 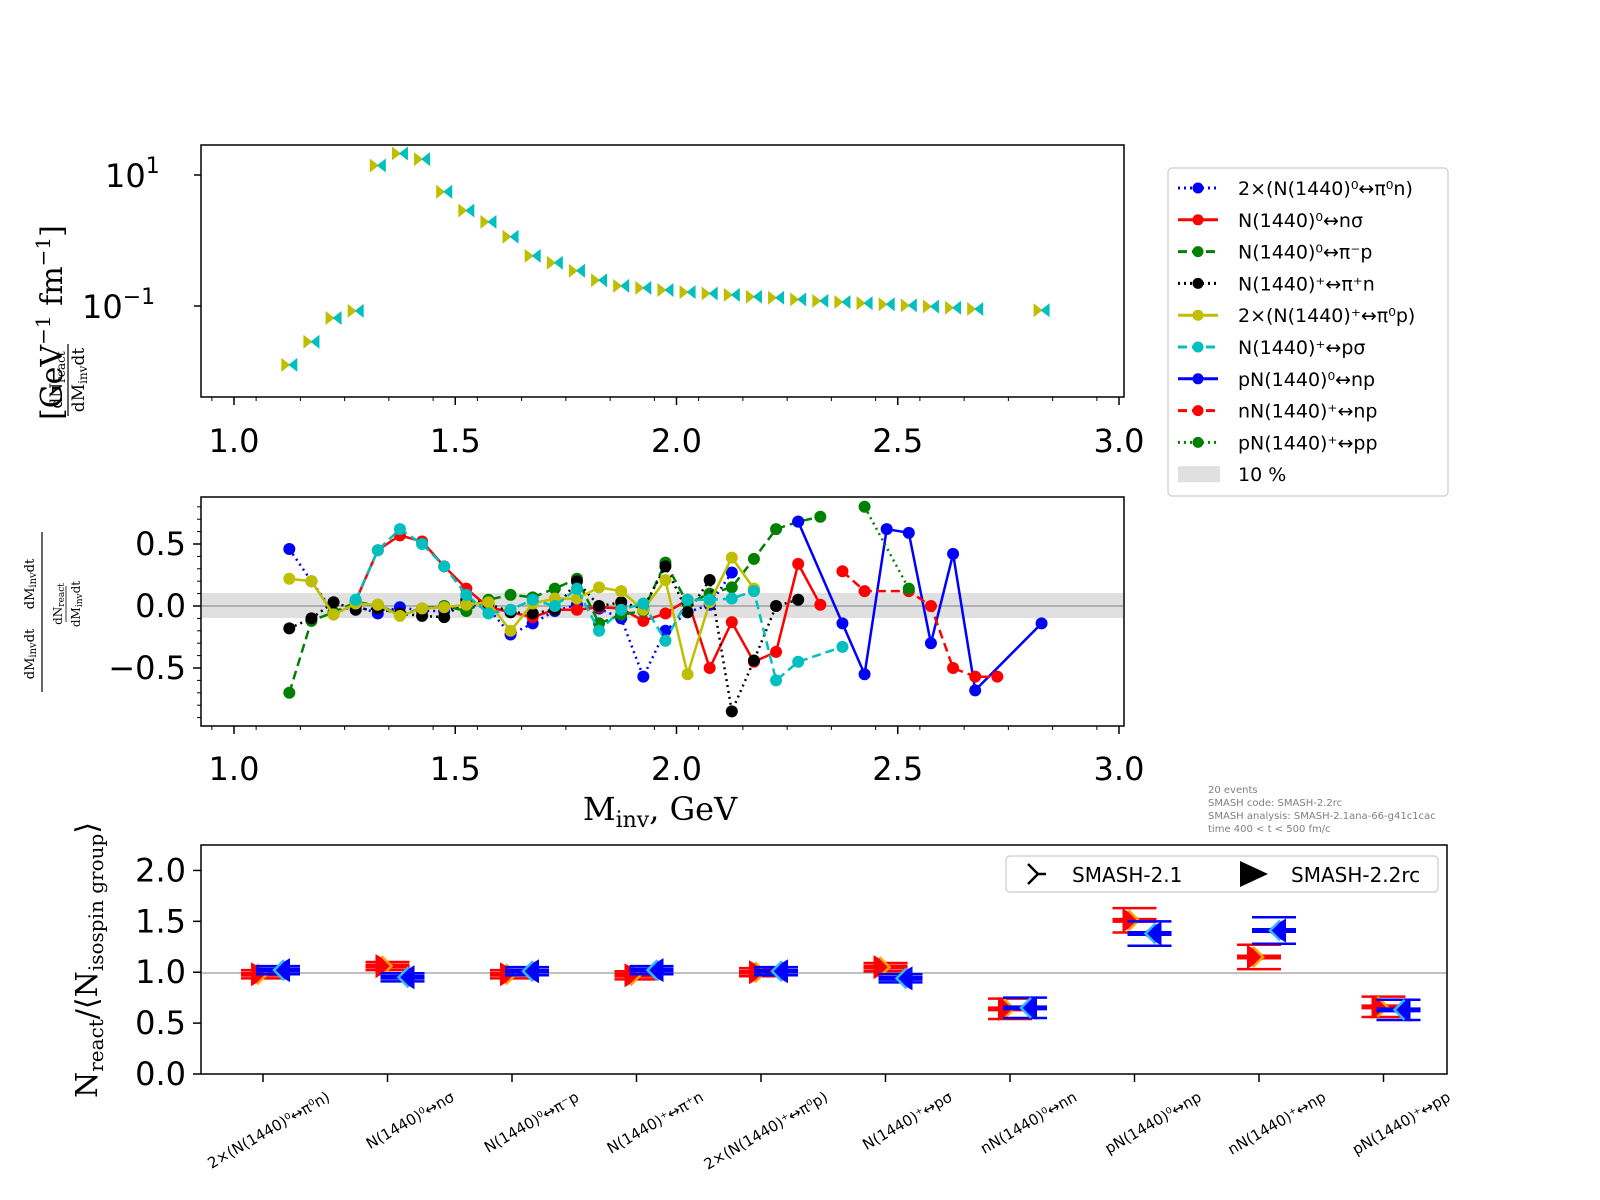 I want to click on category-label: nN(1440)⁰↔nn, so click(x=1028, y=1123).